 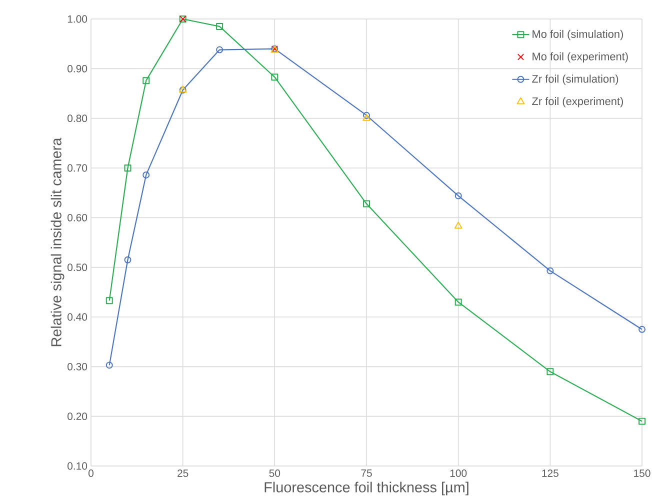 What do you see at coordinates (366, 489) in the screenshot?
I see `x-axis-title: Fluorescence foil thickness [µm]` at bounding box center [366, 489].